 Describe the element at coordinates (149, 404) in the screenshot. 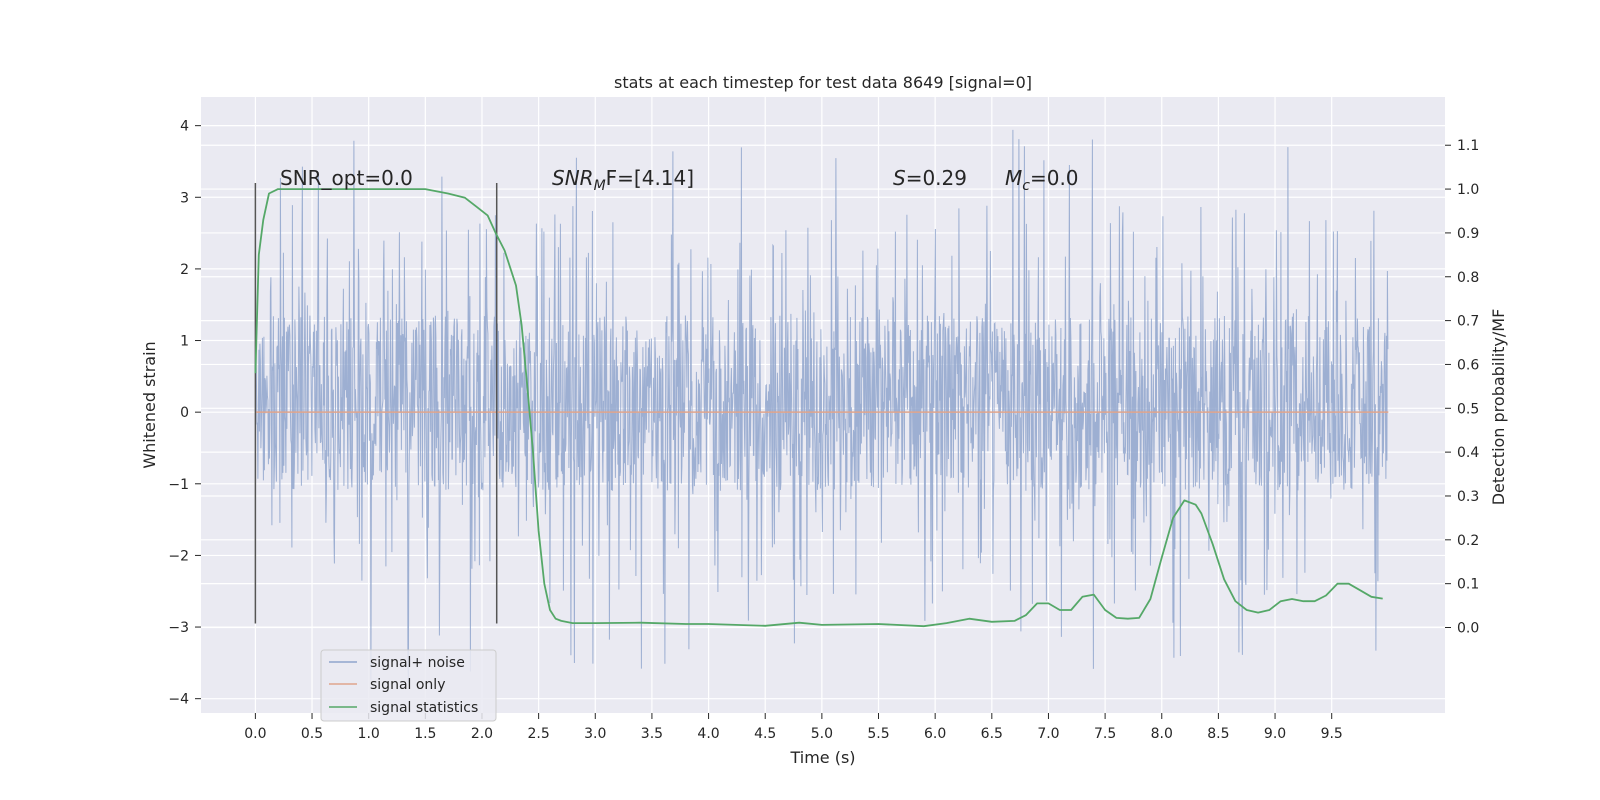

I see `y-axis-title: Whitened strain` at that location.